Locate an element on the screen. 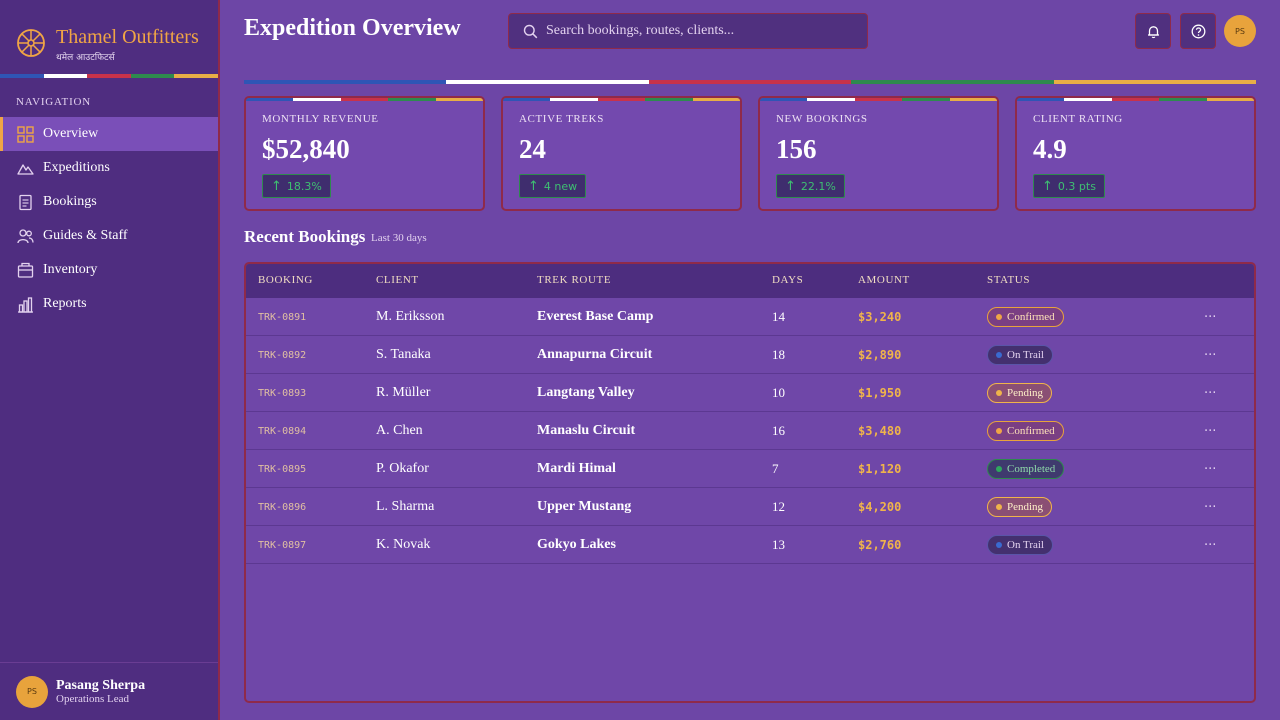  prayer-flag-strip is located at coordinates (109, 76).